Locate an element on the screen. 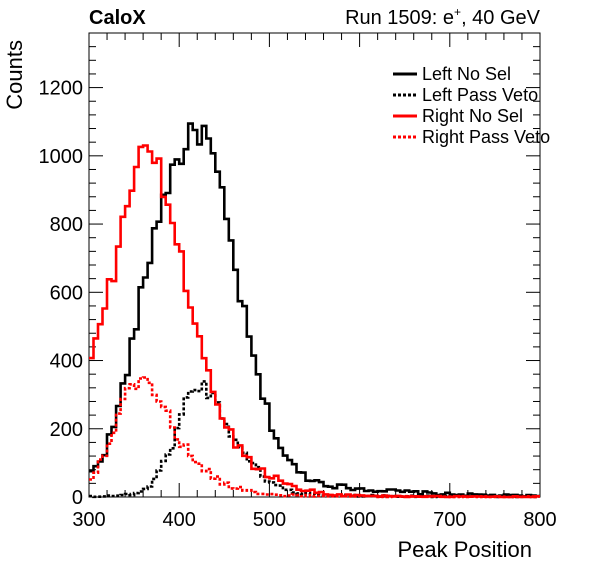 The height and width of the screenshot is (572, 596). legend-label: Right No Sel is located at coordinates (472, 116).